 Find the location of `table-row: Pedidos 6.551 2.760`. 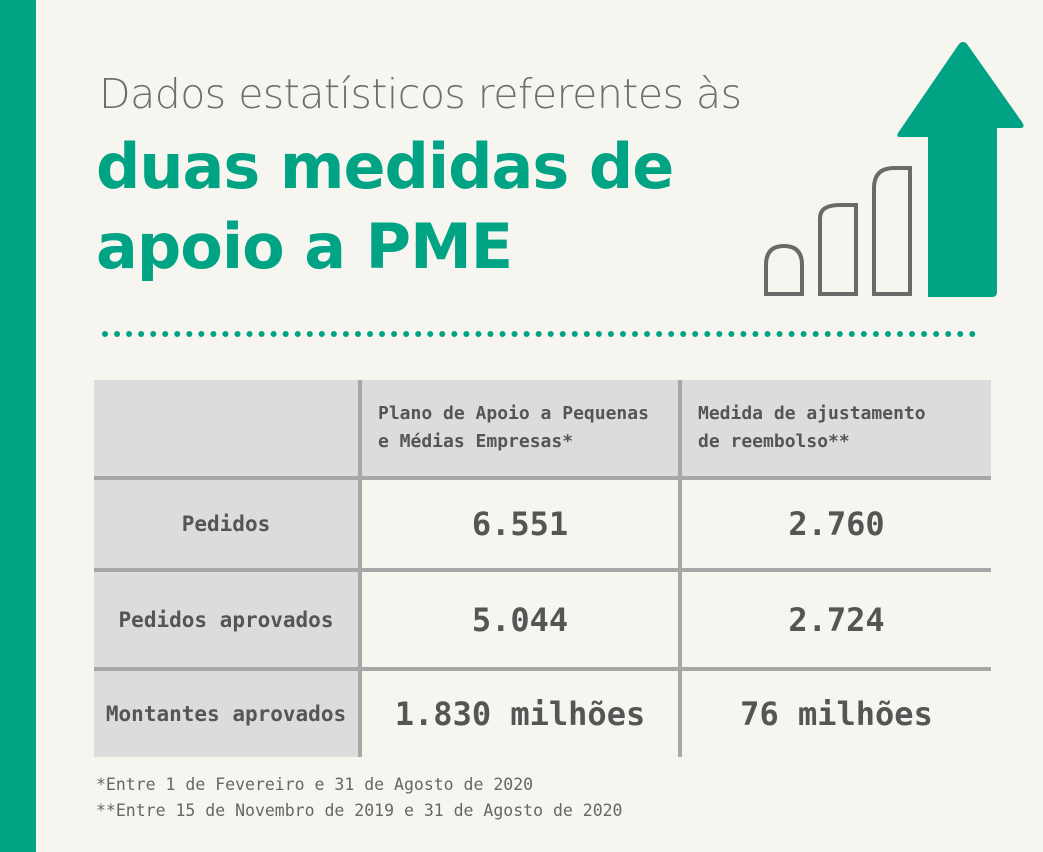

table-row: Pedidos 6.551 2.760 is located at coordinates (542, 523).